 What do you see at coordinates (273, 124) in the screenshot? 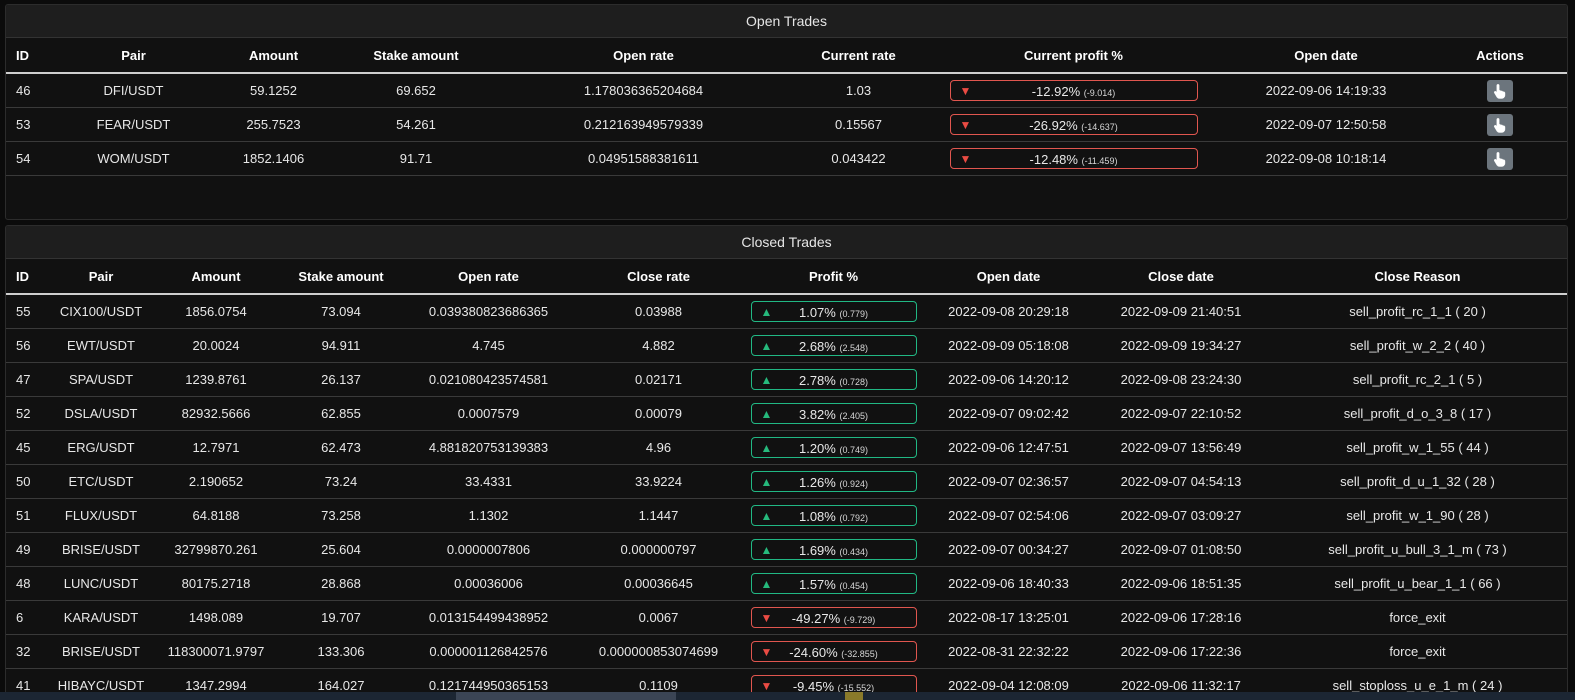
I see `trade-amount: 255.7523` at bounding box center [273, 124].